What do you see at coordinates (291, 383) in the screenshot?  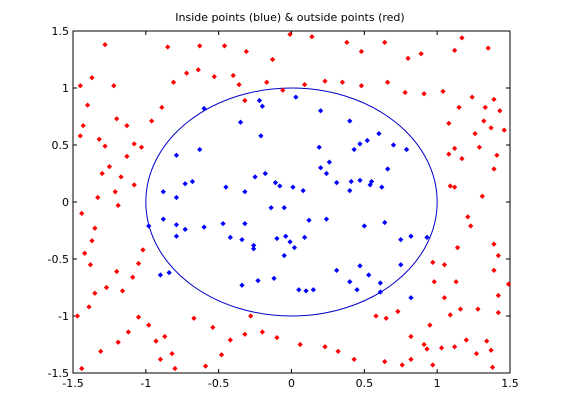 I see `x-tick-label: 0` at bounding box center [291, 383].